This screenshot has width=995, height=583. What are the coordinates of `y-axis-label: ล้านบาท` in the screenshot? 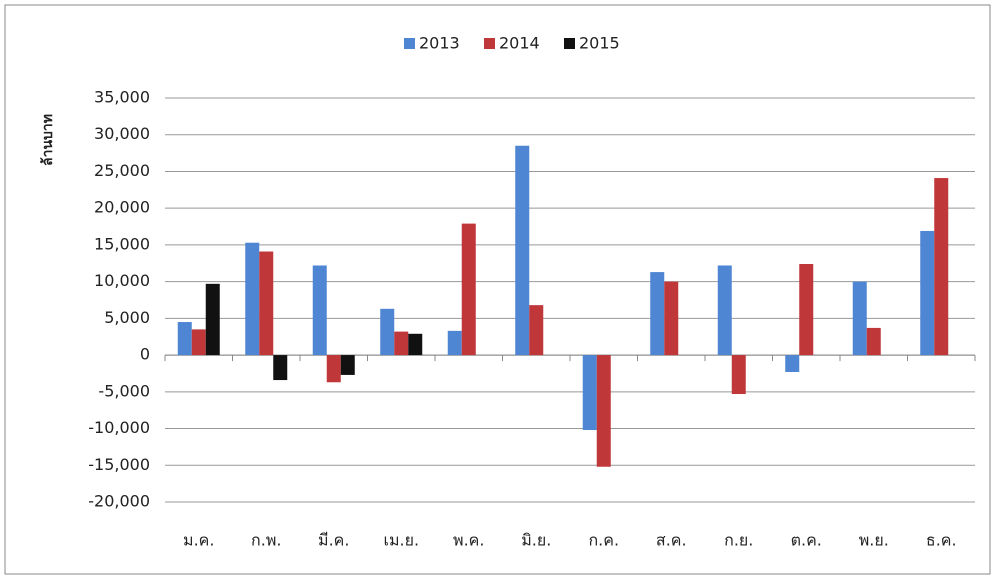 It's located at (48, 140).